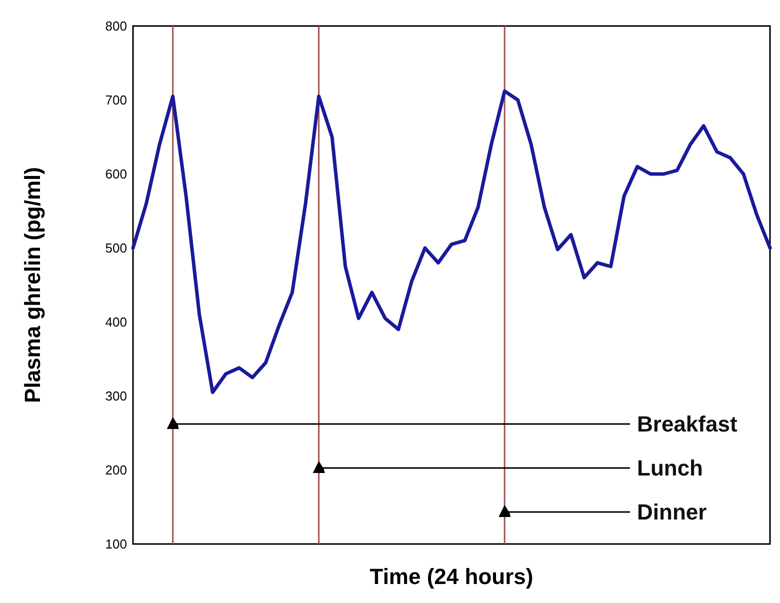  Describe the element at coordinates (116, 26) in the screenshot. I see `y-tick-label: 800` at that location.